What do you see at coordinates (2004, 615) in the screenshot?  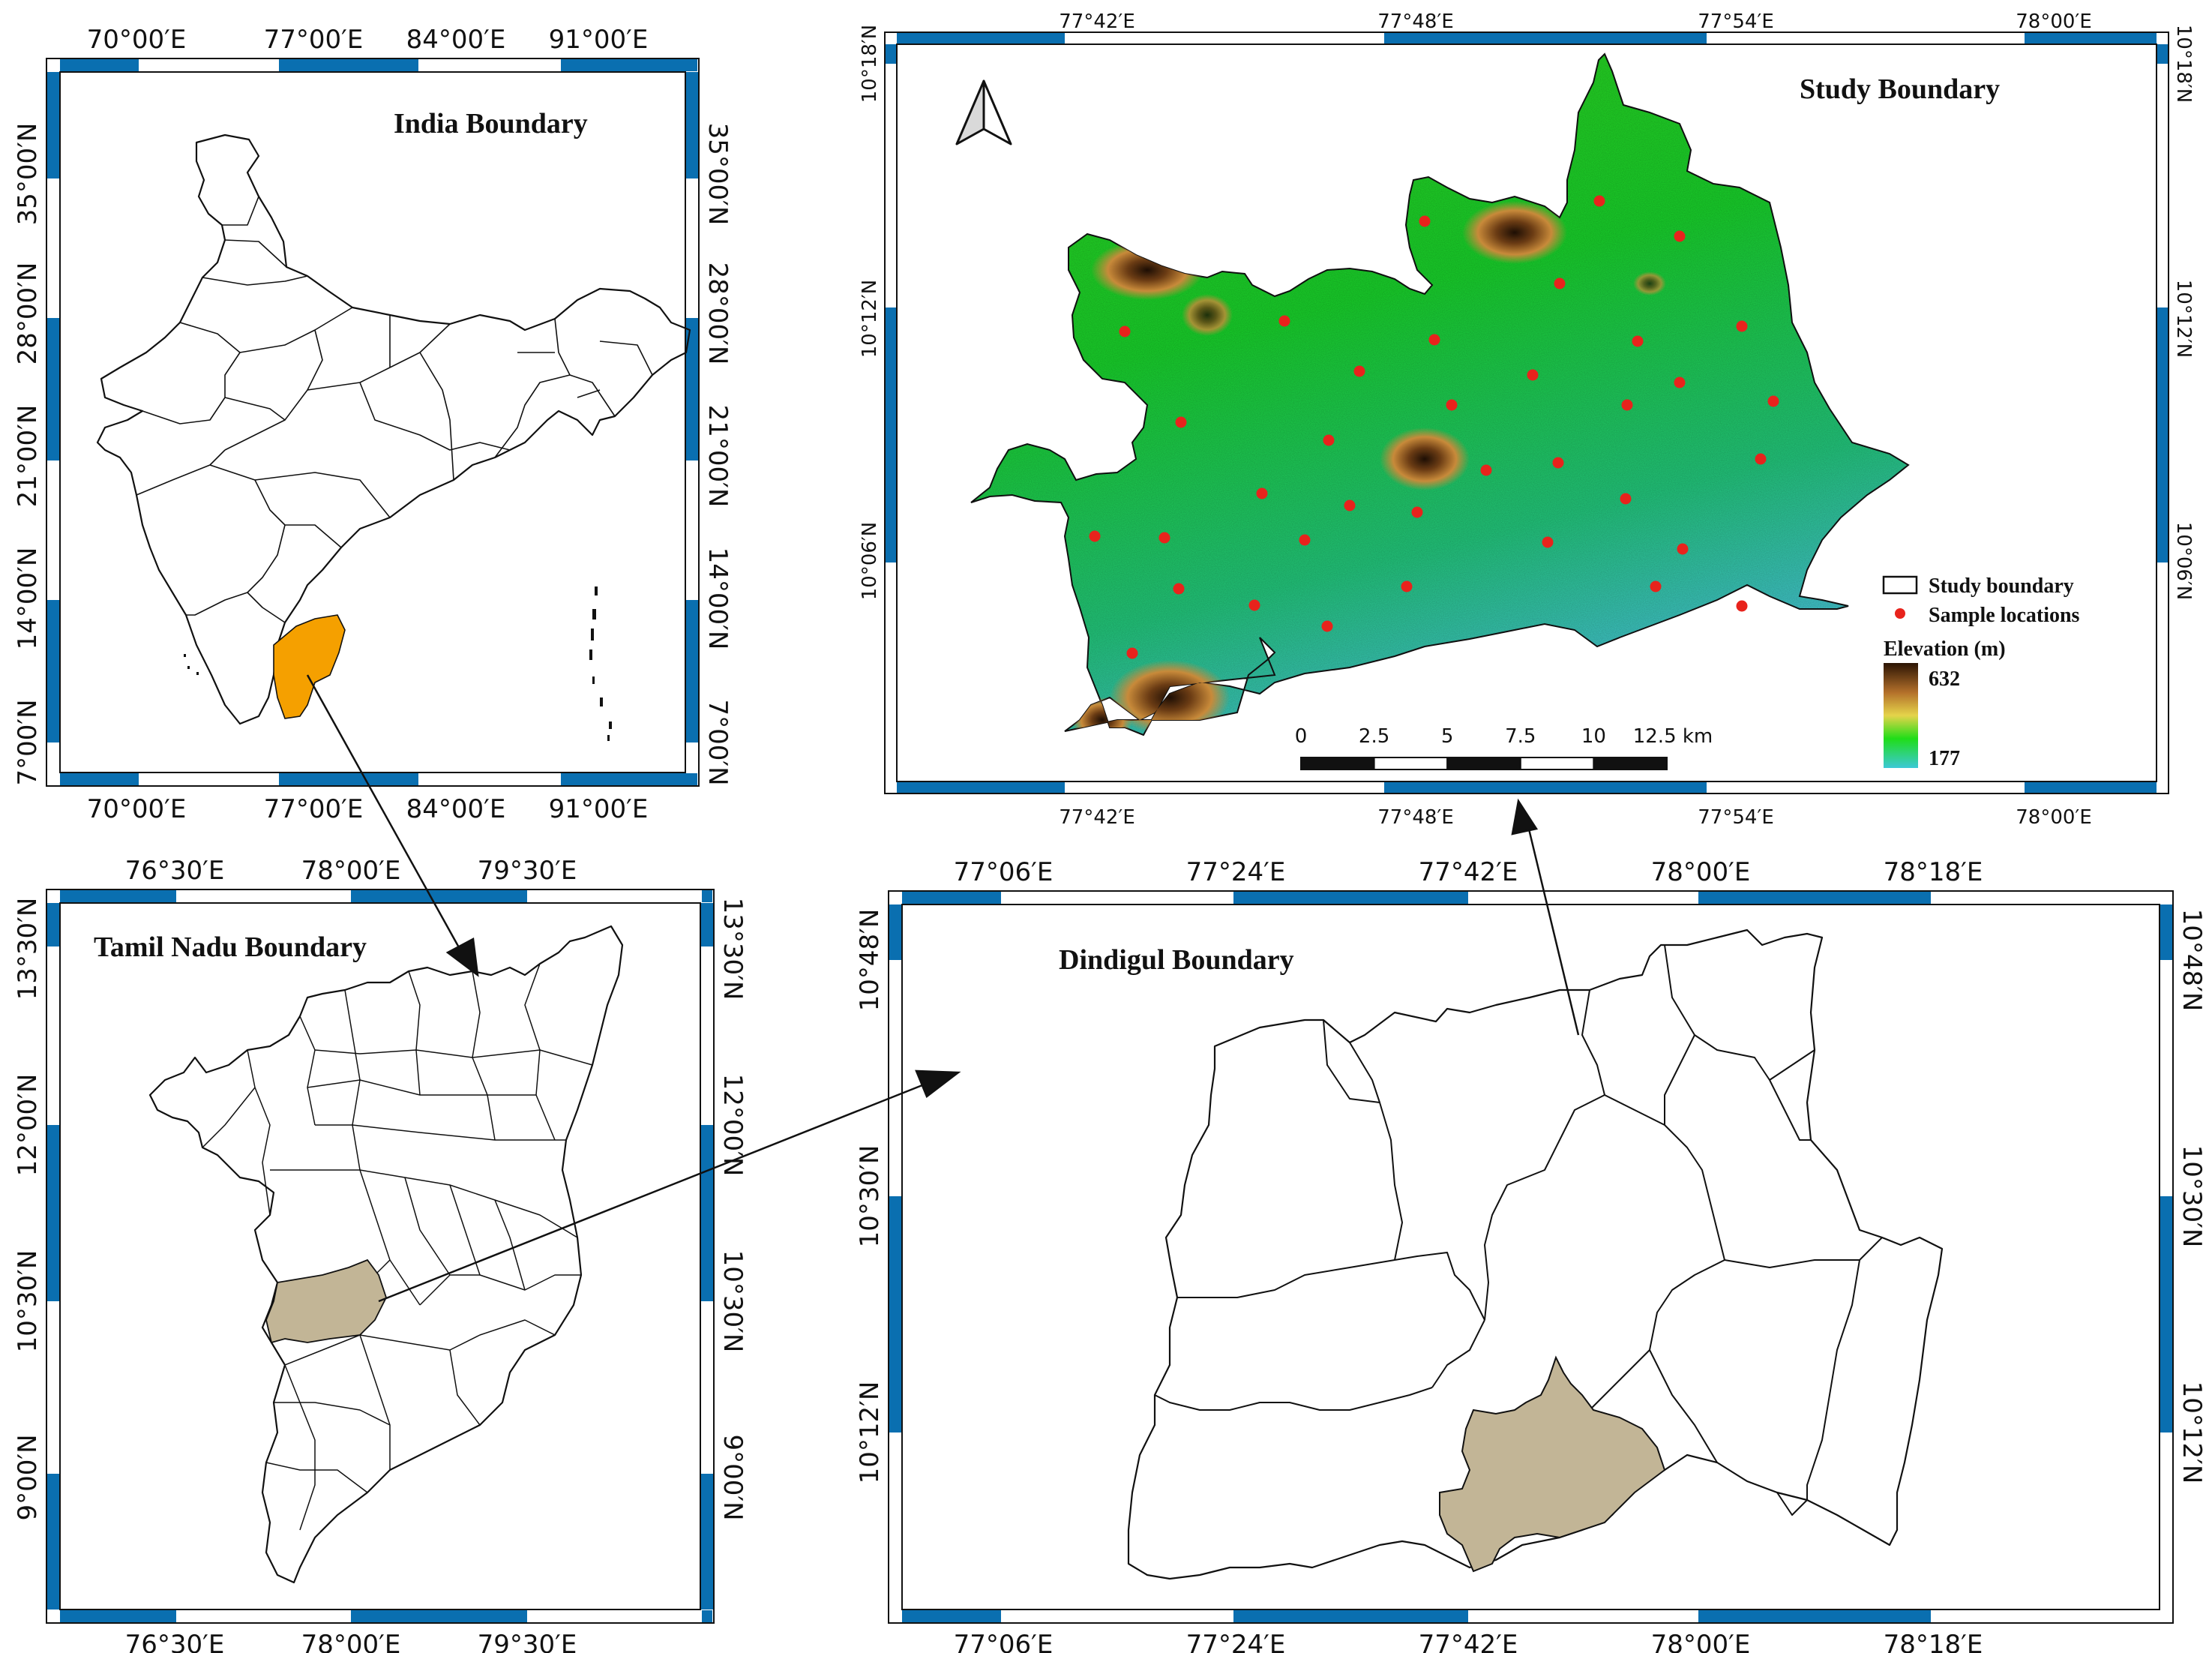 I see `legend-samples-label: Sample locations` at bounding box center [2004, 615].